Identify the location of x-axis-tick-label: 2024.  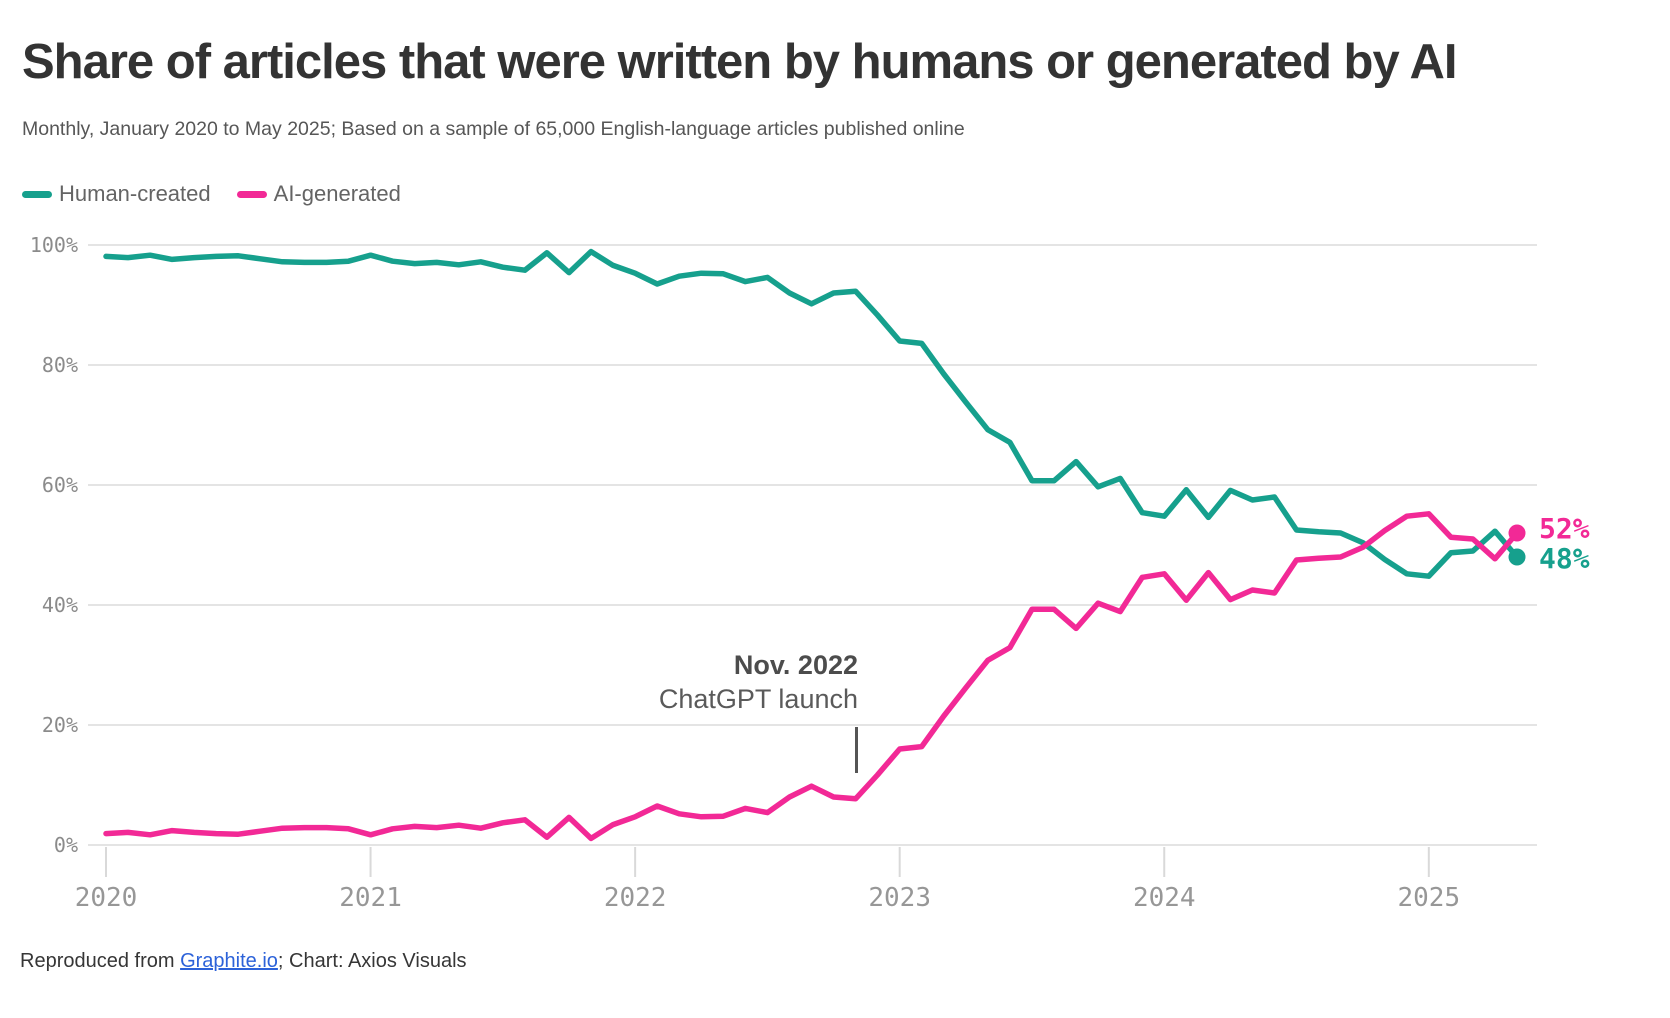
(1164, 898).